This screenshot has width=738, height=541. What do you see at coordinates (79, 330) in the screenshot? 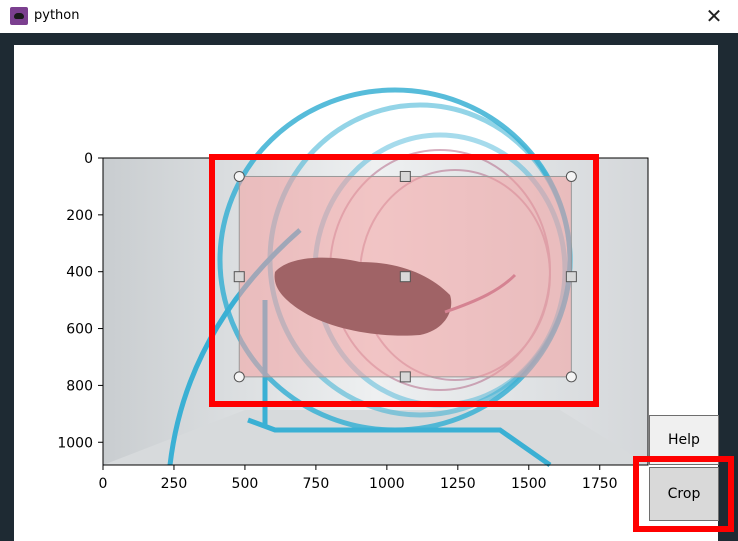
I see `y-tick-label: 600` at bounding box center [79, 330].